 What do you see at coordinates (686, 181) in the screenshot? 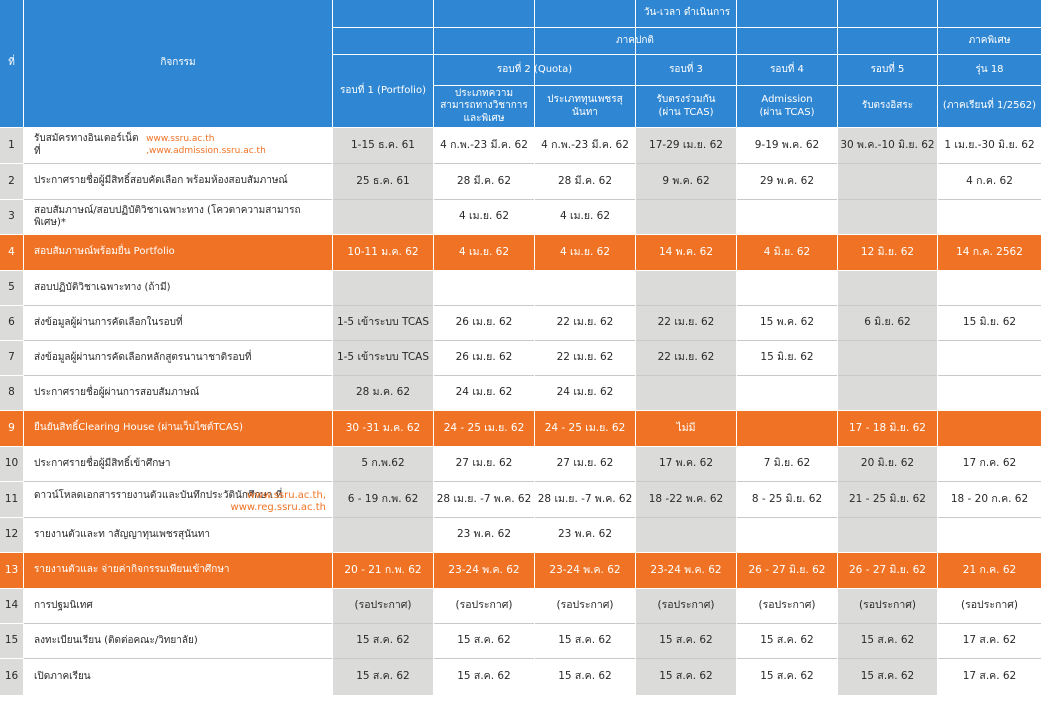
I see `date-cell-r3: 9 พ.ค. 62` at bounding box center [686, 181].